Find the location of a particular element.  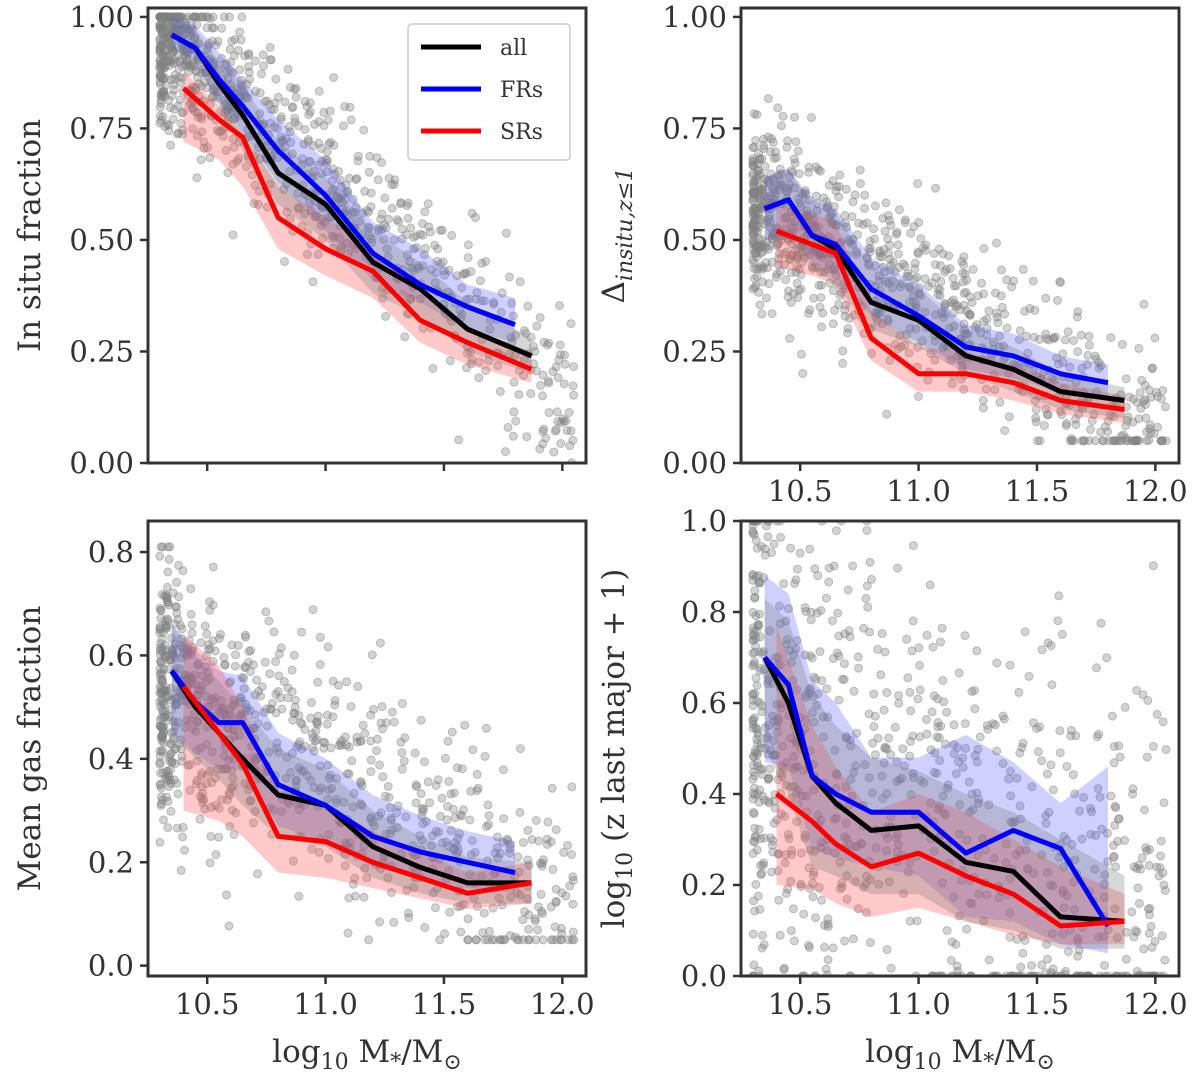

y-tick-label: 0.00 is located at coordinates (694, 463).